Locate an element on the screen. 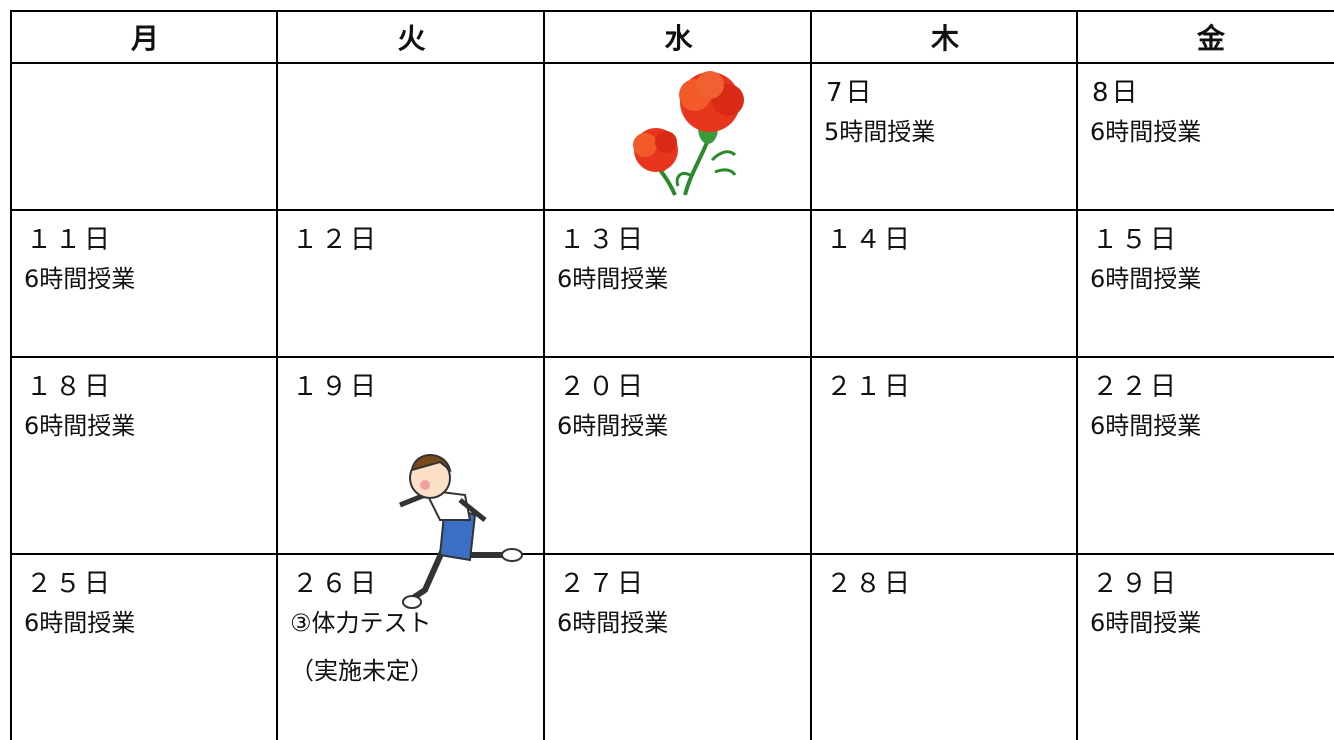 The height and width of the screenshot is (740, 1334). date: ２９日 is located at coordinates (1136, 584).